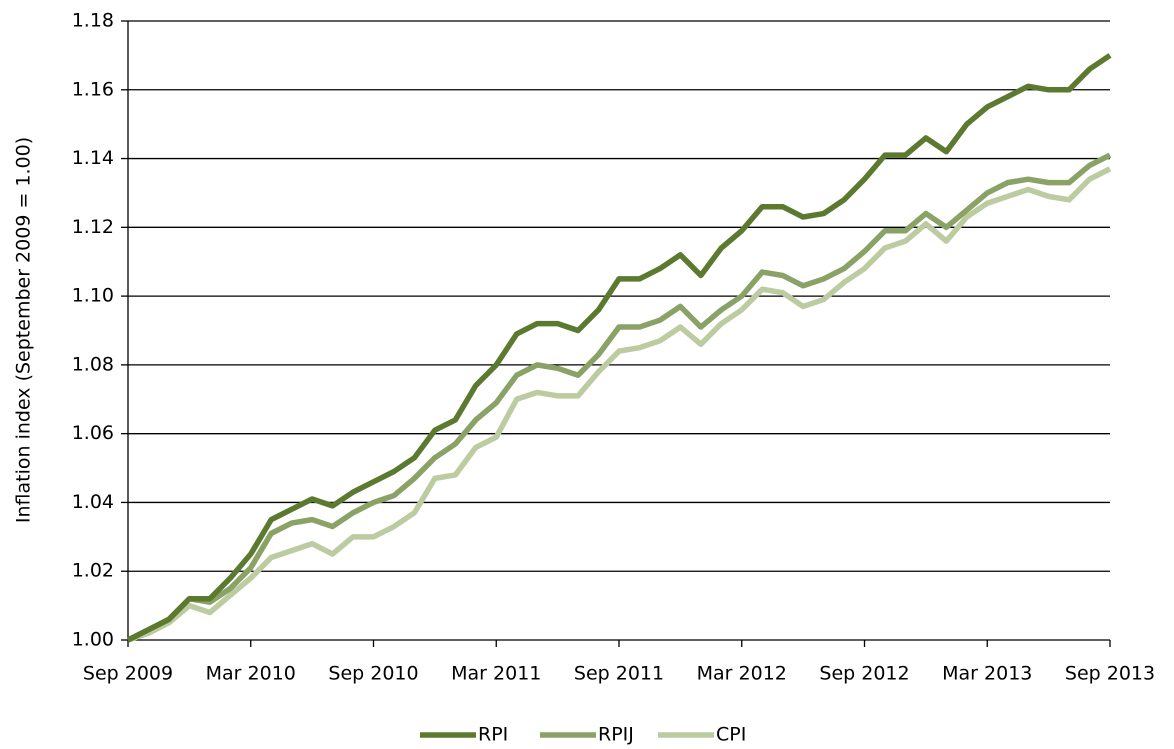 Image resolution: width=1174 pixels, height=749 pixels. Describe the element at coordinates (93, 89) in the screenshot. I see `y-tick-label: 1.16` at that location.